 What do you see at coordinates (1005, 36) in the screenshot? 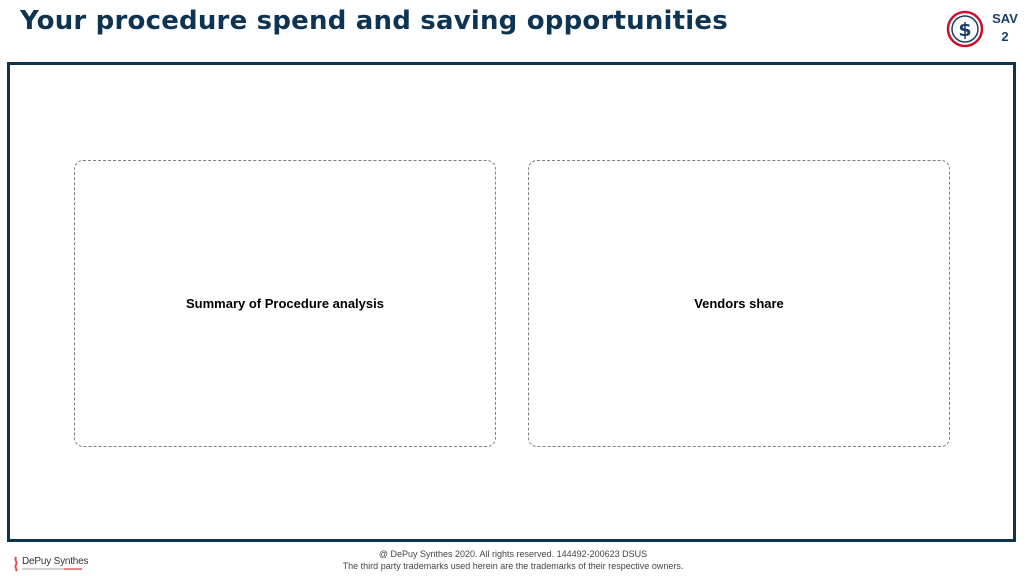
I see `badge-label-line2: 2` at bounding box center [1005, 36].